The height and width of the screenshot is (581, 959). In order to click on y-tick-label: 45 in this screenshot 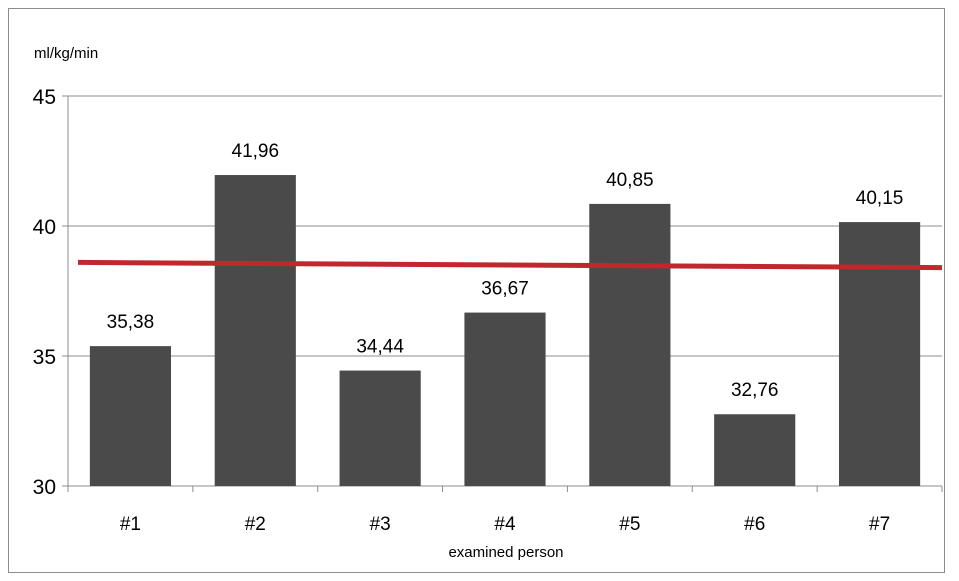, I will do `click(44, 97)`.